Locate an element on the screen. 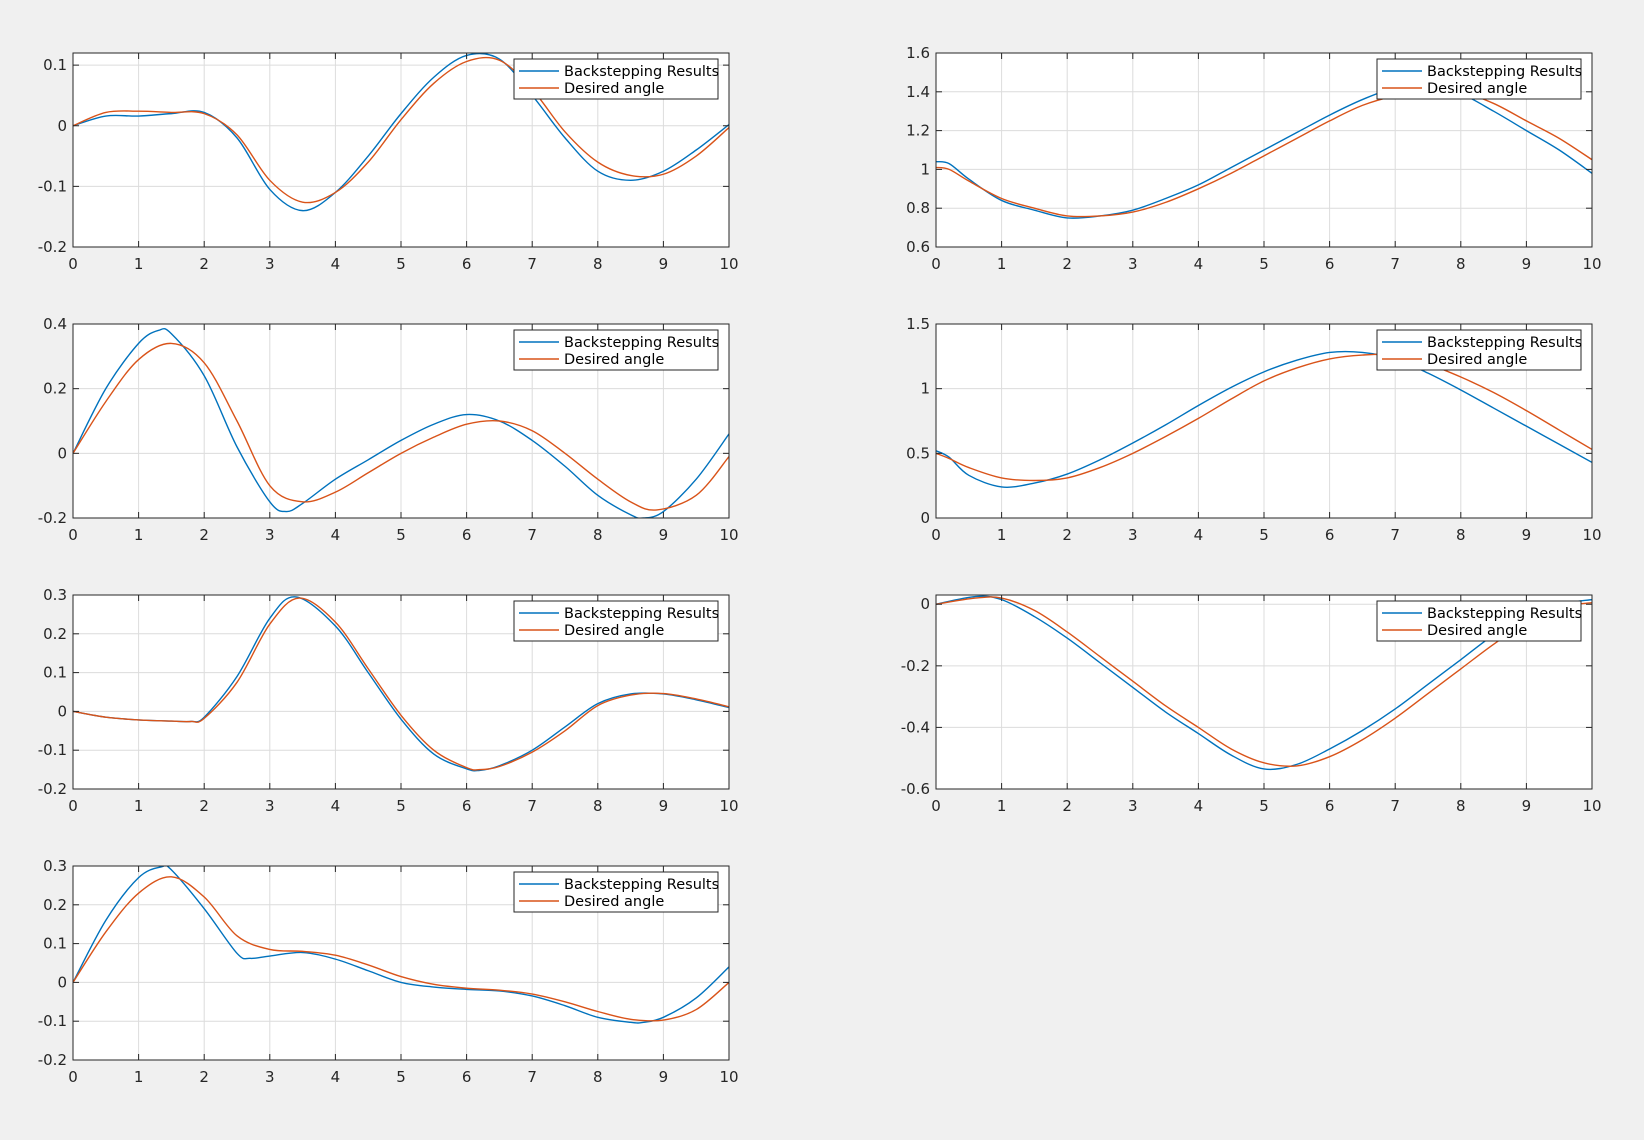 The image size is (1644, 1140). y-tick-label: -0.6 is located at coordinates (915, 789).